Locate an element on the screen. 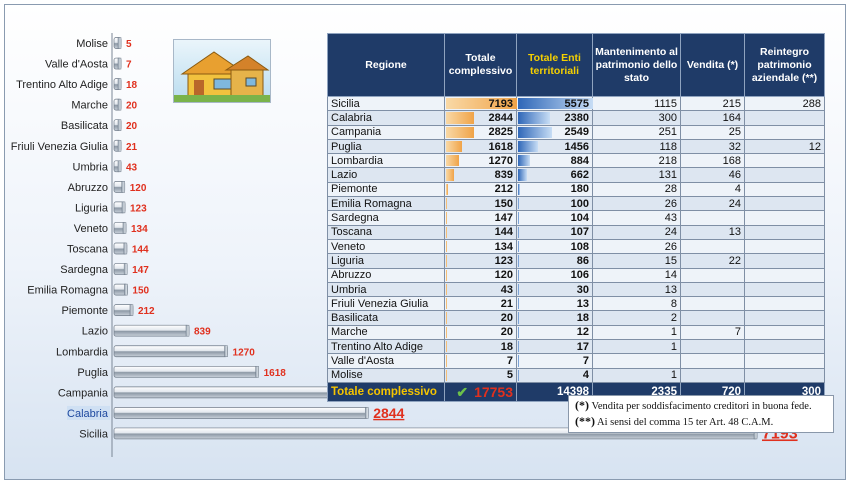 The width and height of the screenshot is (850, 484). cell-regione: Toscana is located at coordinates (386, 232).